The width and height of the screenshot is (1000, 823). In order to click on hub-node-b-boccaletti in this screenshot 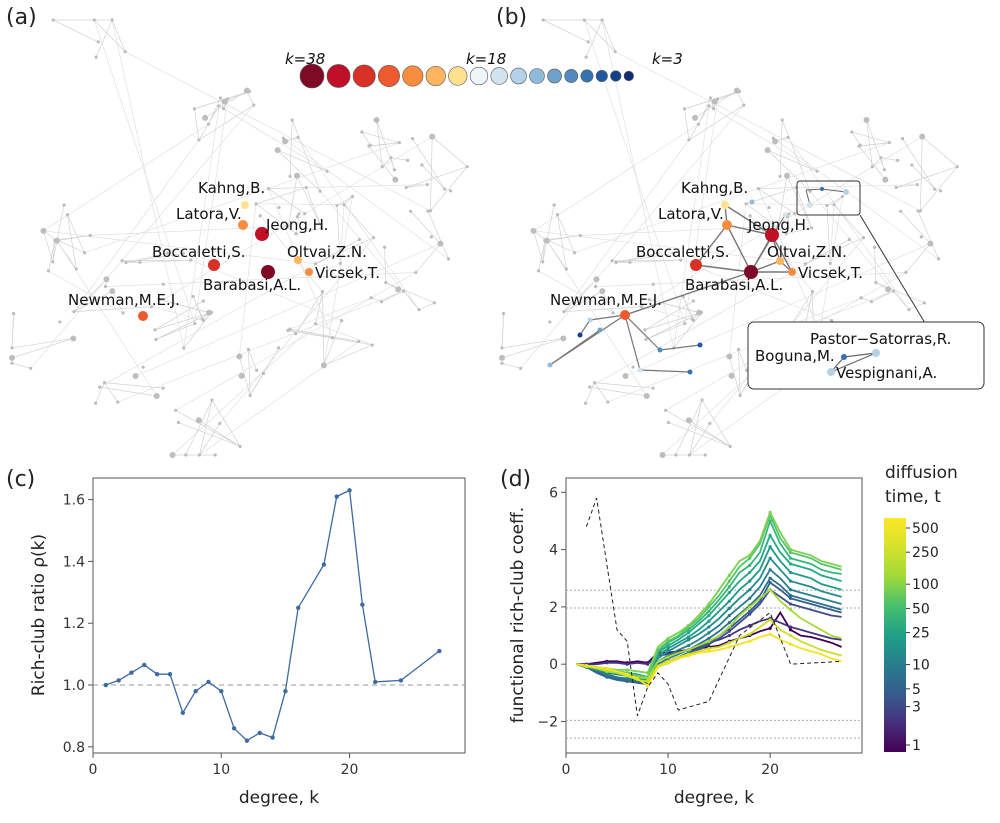, I will do `click(696, 265)`.